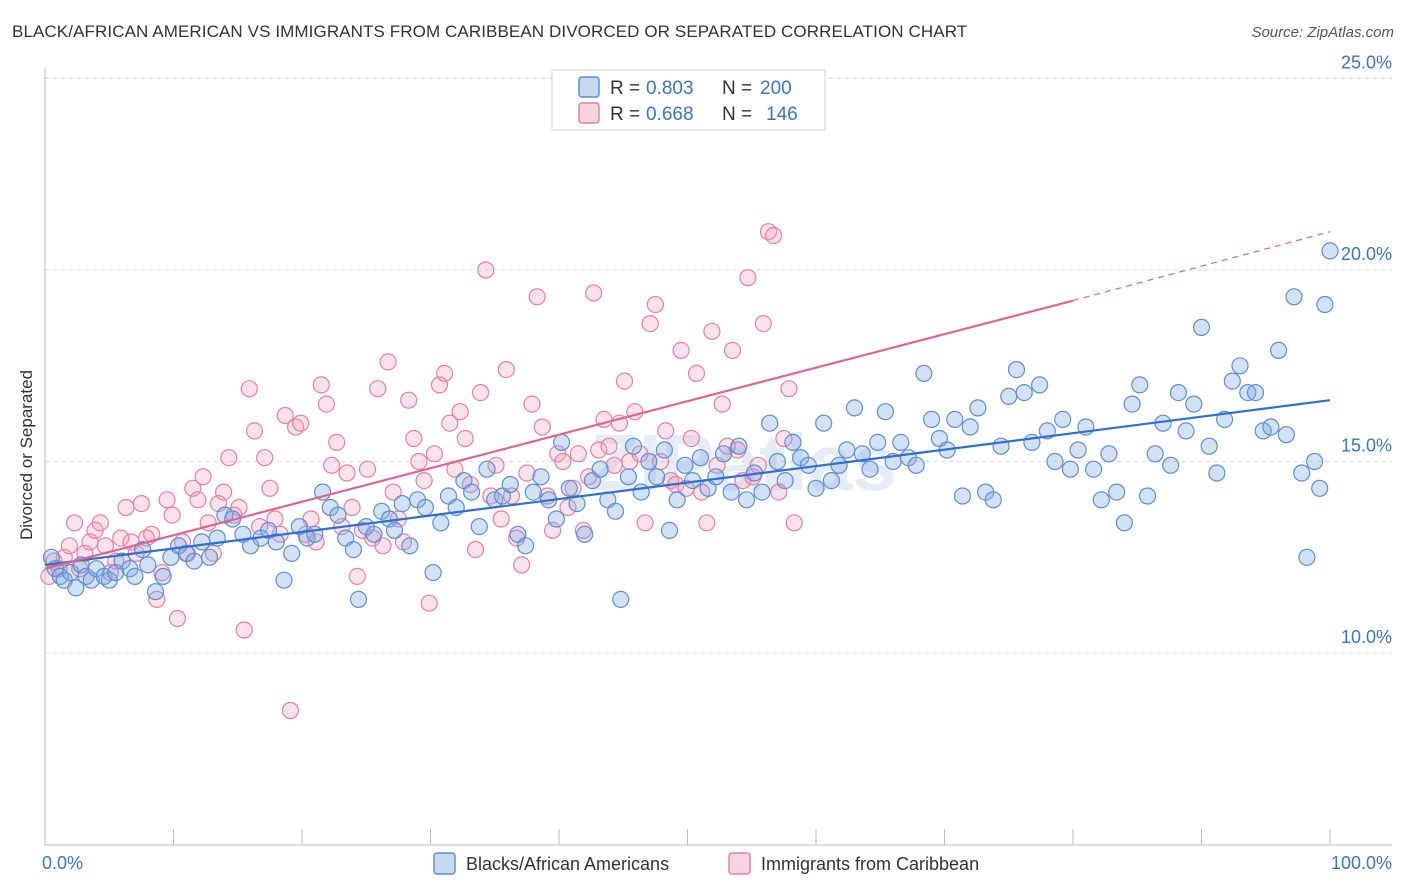 The height and width of the screenshot is (892, 1406). What do you see at coordinates (62, 863) in the screenshot?
I see `x-tick-label: 0.0%` at bounding box center [62, 863].